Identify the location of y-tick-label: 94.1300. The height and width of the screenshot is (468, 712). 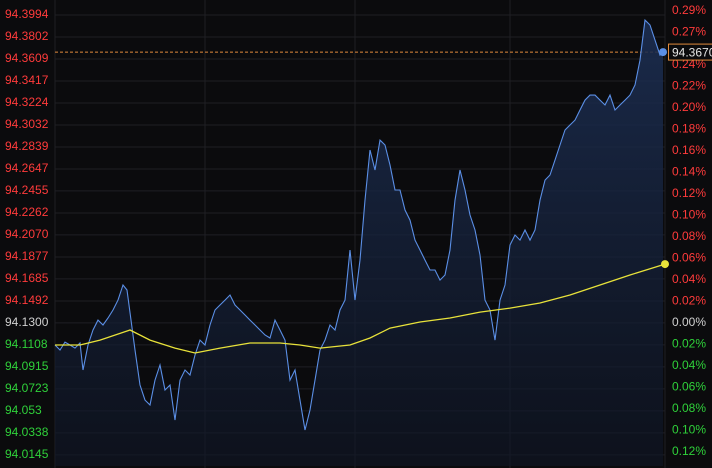
(27, 322).